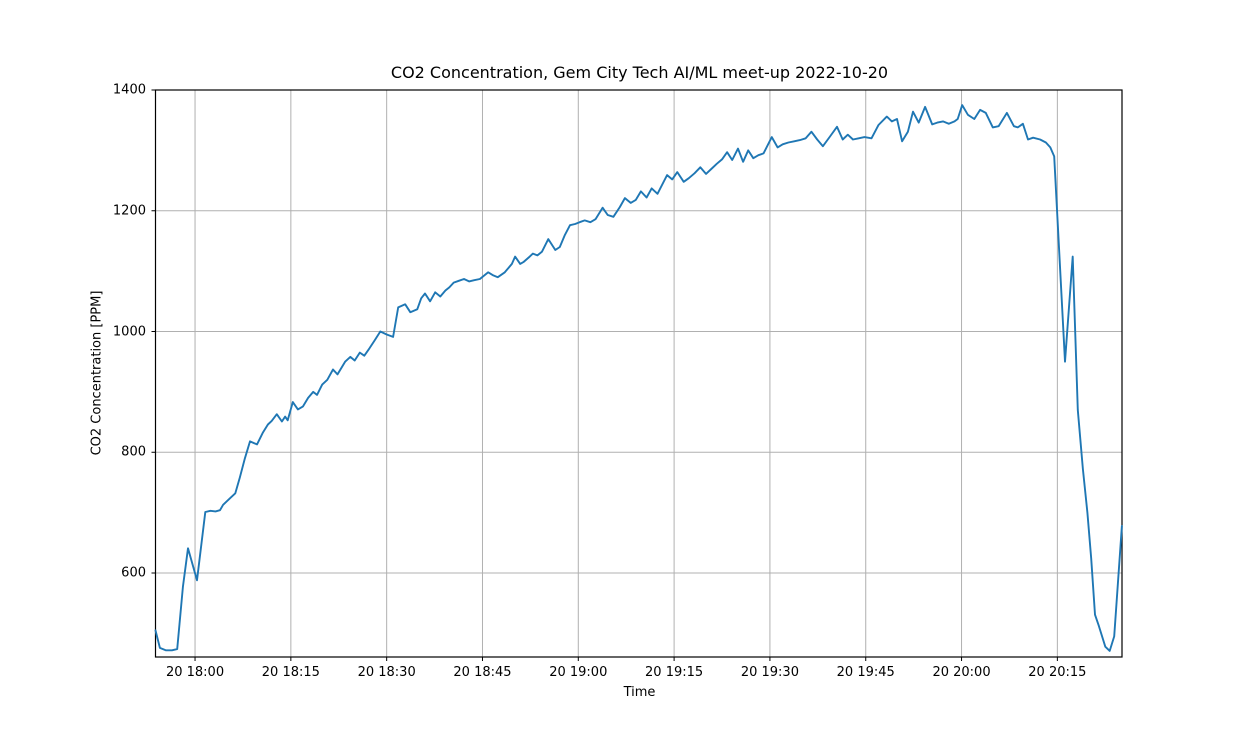 The image size is (1245, 739). I want to click on x-tick-label: 20 19:15, so click(674, 672).